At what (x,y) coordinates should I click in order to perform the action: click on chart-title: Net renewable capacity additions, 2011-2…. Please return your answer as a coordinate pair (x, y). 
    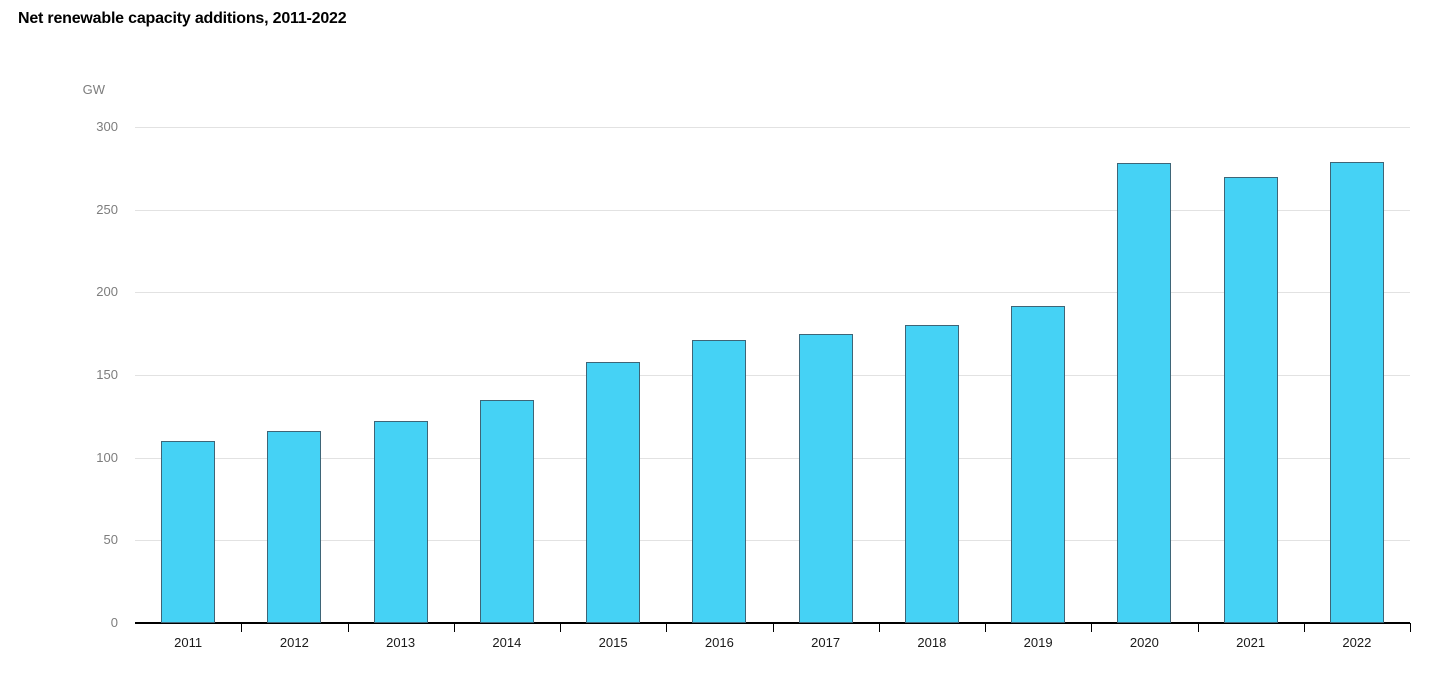
    Looking at the image, I should click on (182, 18).